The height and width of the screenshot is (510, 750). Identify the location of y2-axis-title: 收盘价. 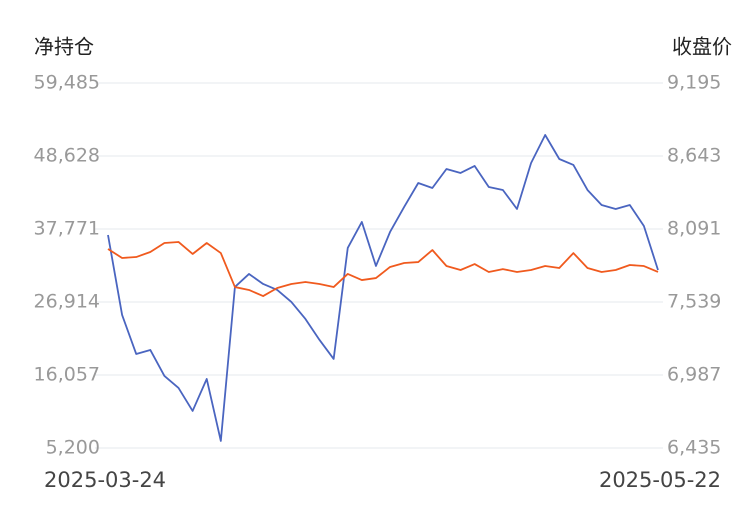
(702, 47).